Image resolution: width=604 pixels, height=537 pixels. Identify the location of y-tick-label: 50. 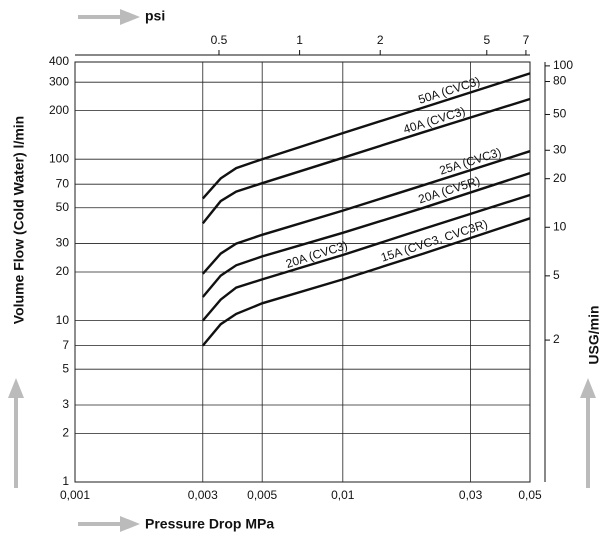
(63, 207).